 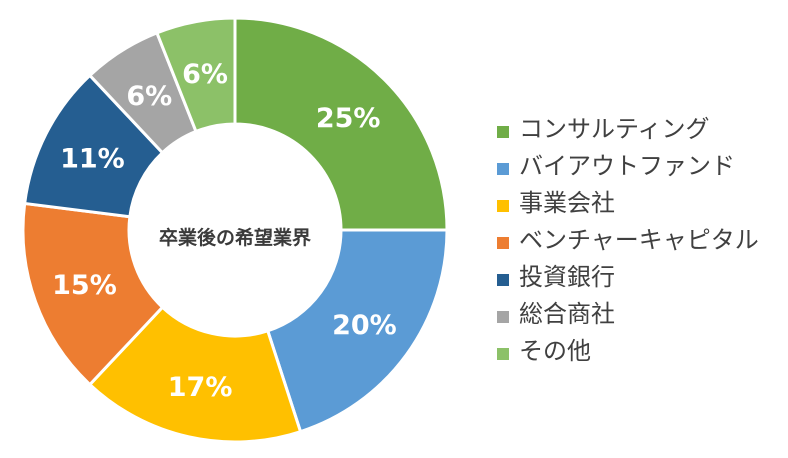 What do you see at coordinates (364, 325) in the screenshot?
I see `slice-value-label: 20%` at bounding box center [364, 325].